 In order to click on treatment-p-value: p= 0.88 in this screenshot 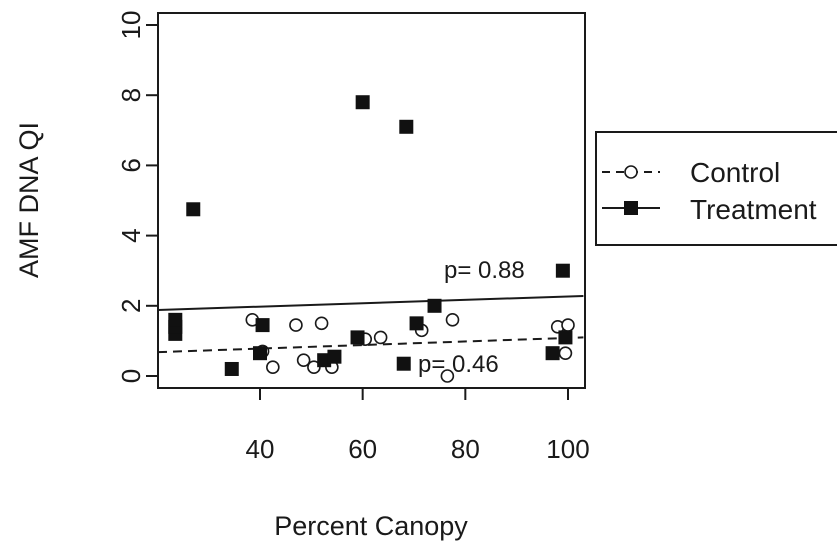, I will do `click(484, 270)`.